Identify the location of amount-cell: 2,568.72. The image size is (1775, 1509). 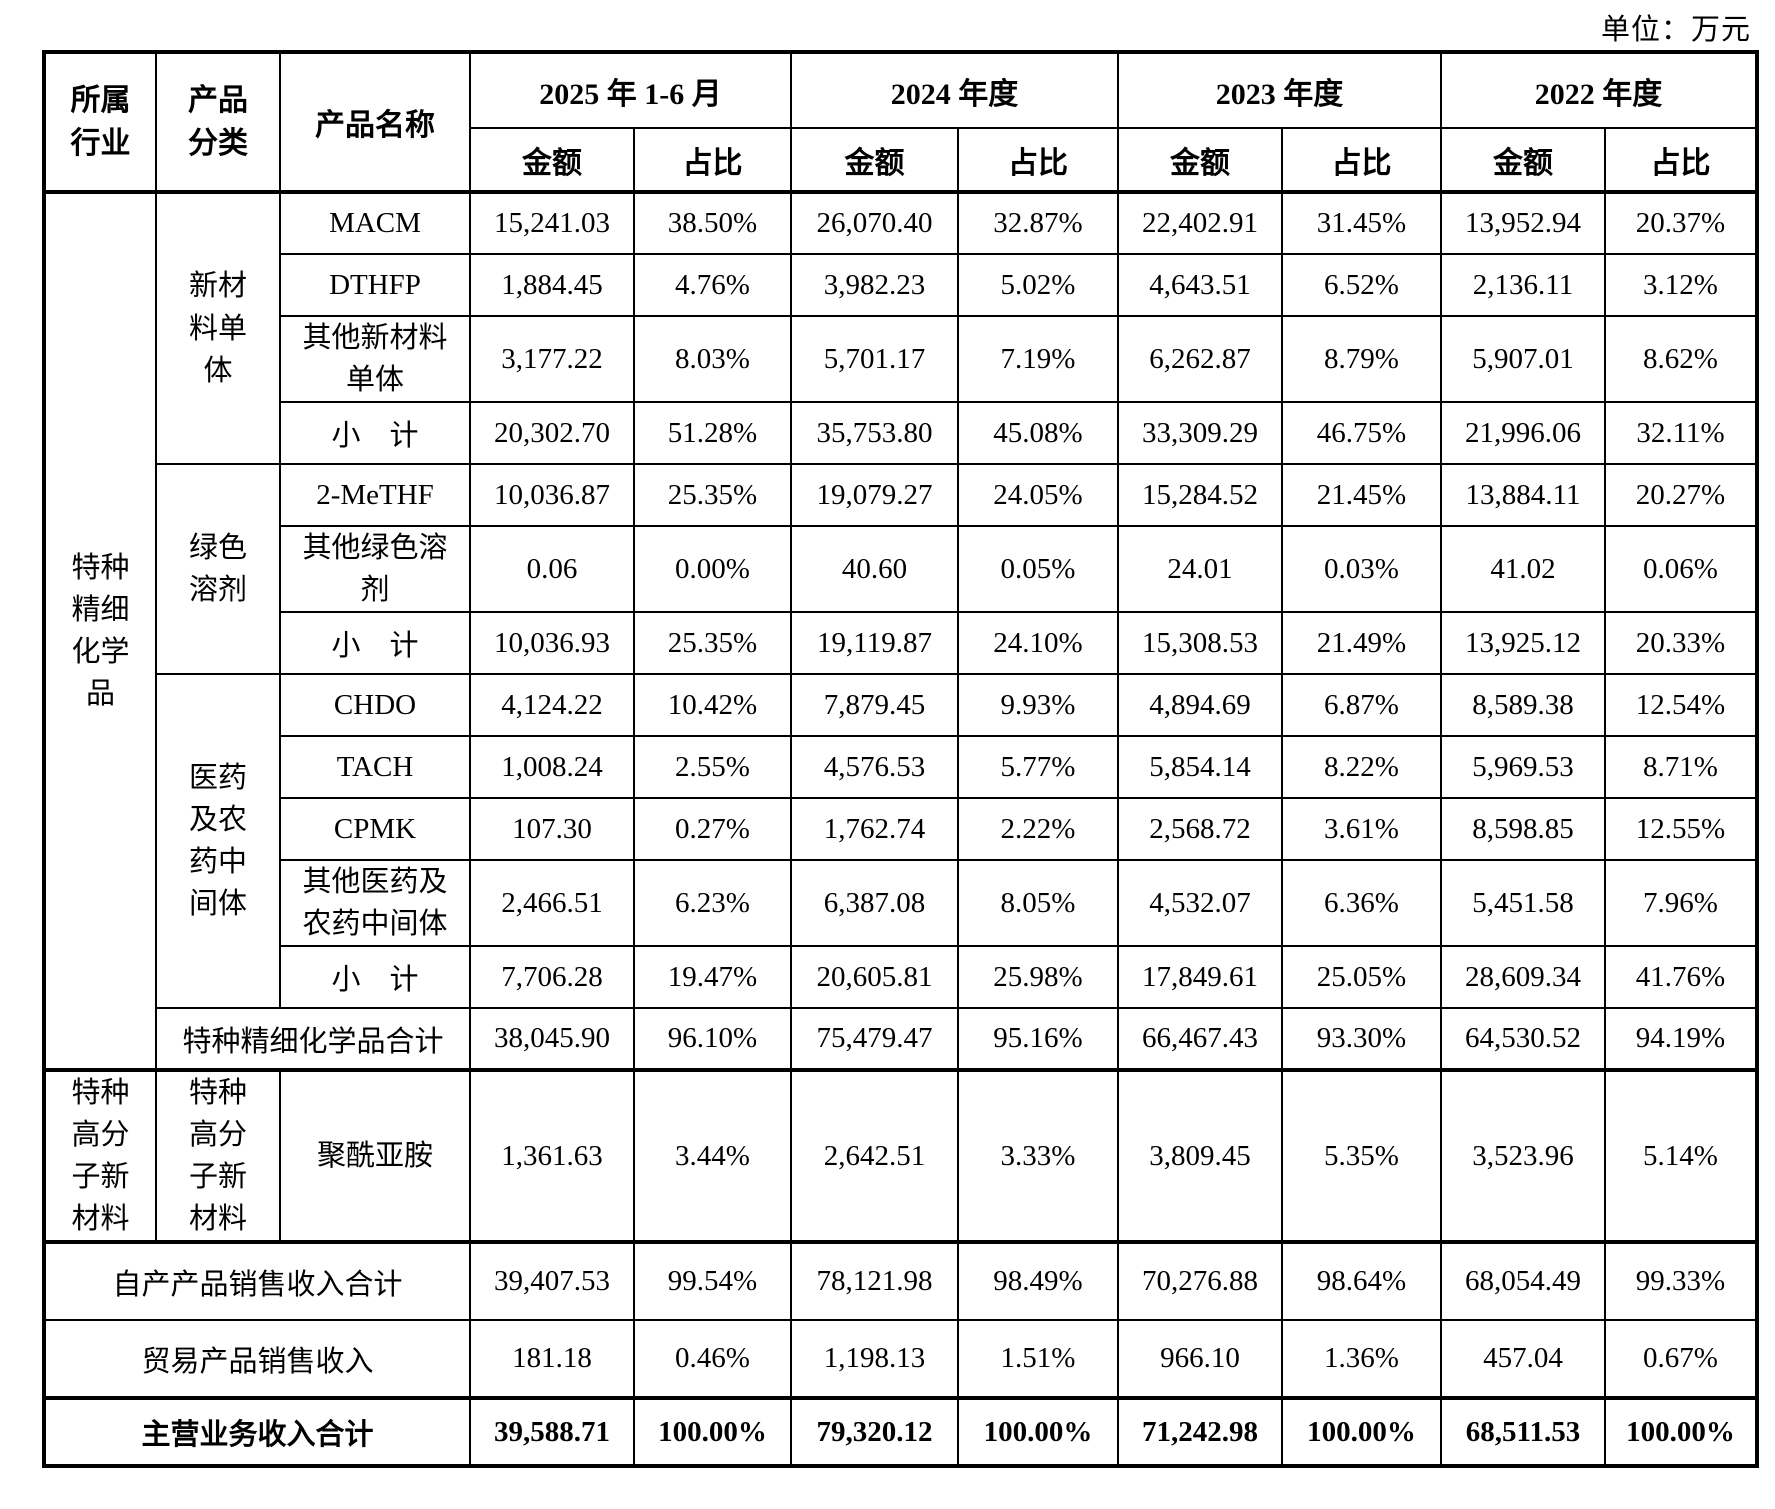
(1200, 829).